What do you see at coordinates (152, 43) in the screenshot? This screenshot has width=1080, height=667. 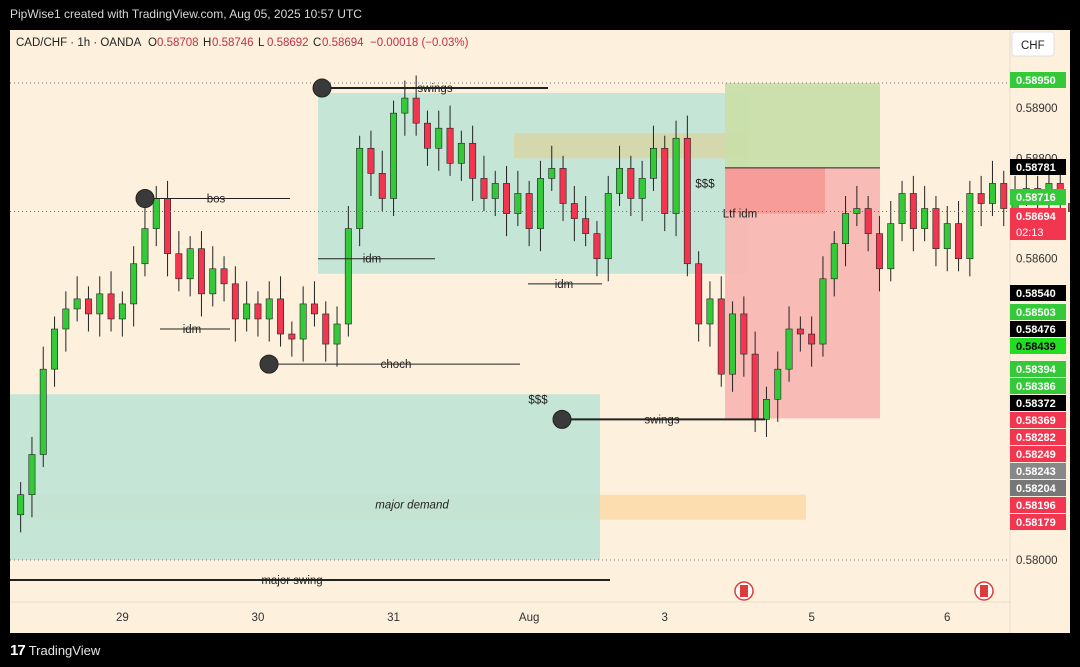 I see `ohlc-key-o: O` at bounding box center [152, 43].